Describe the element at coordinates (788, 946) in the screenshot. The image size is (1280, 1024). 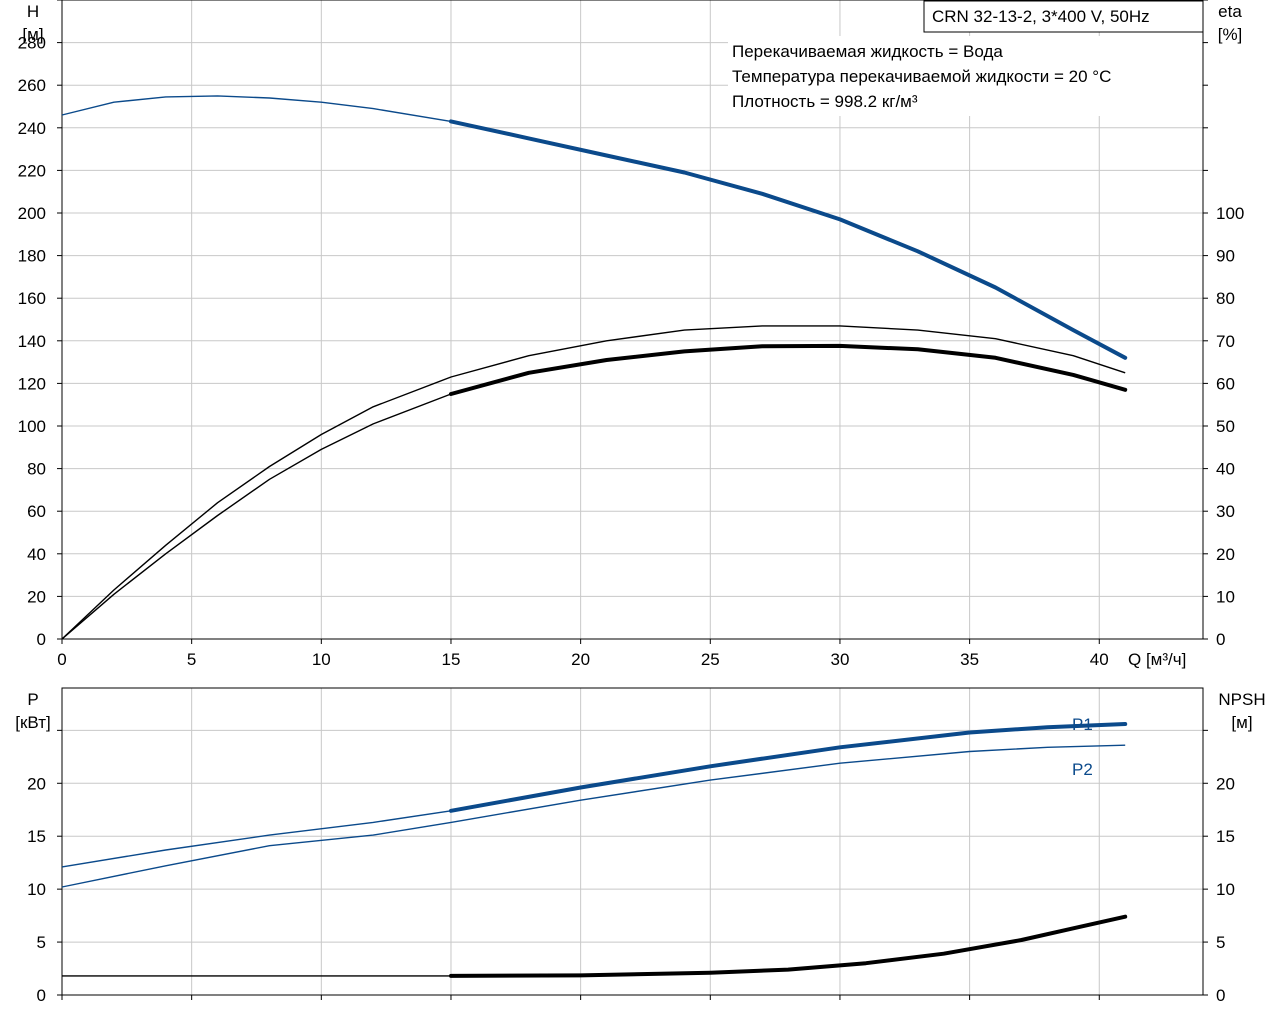
I see `bottom-curve-2-operating-range` at that location.